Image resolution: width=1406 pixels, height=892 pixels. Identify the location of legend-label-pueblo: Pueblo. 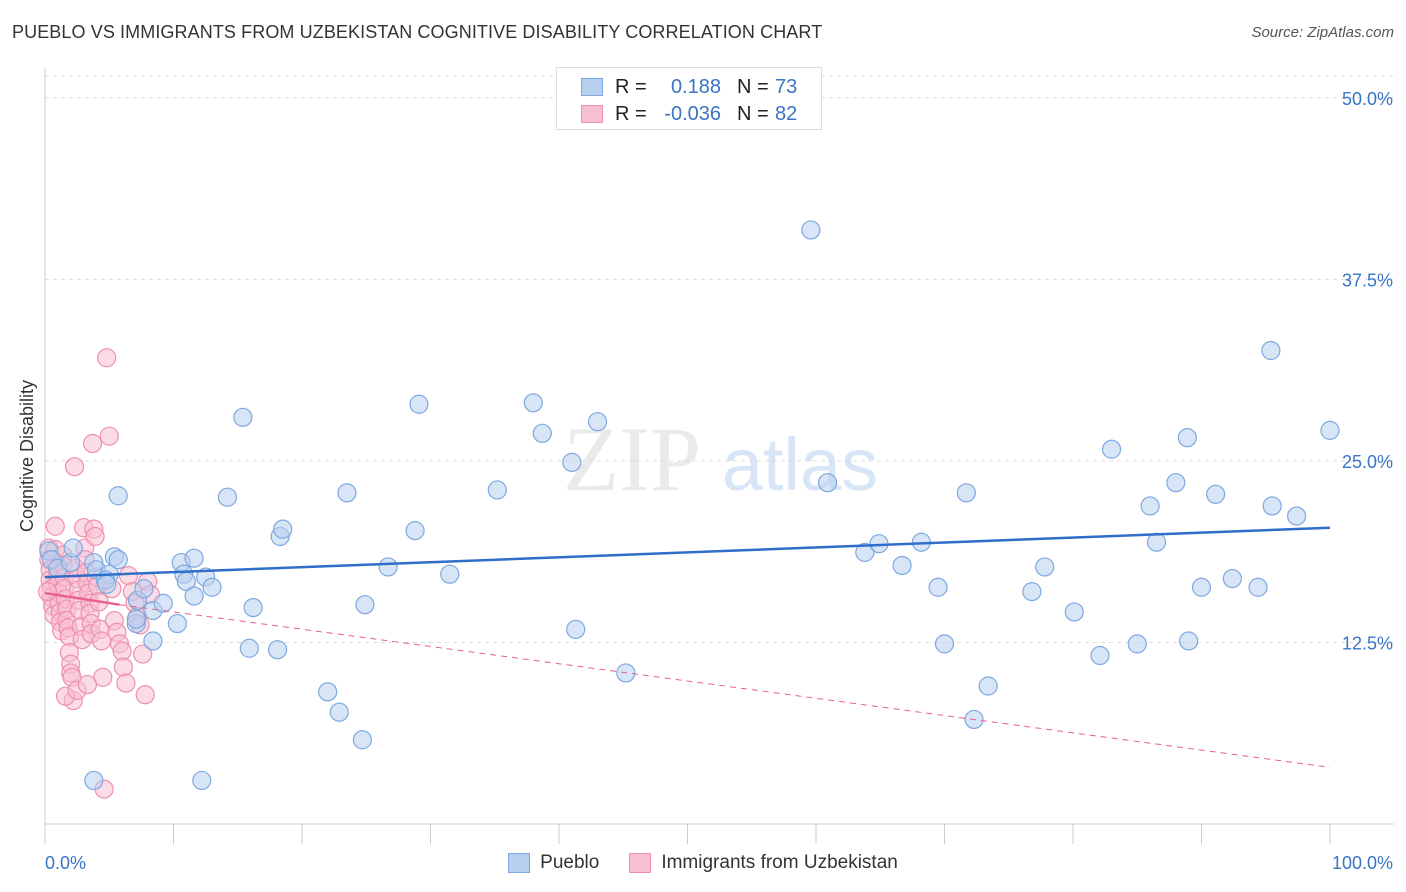
(570, 862).